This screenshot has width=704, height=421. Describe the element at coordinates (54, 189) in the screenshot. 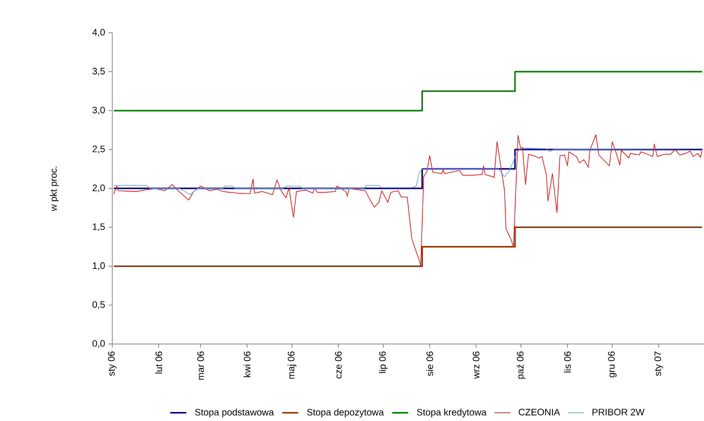

I see `y-axis-title: w pkt proc.` at that location.